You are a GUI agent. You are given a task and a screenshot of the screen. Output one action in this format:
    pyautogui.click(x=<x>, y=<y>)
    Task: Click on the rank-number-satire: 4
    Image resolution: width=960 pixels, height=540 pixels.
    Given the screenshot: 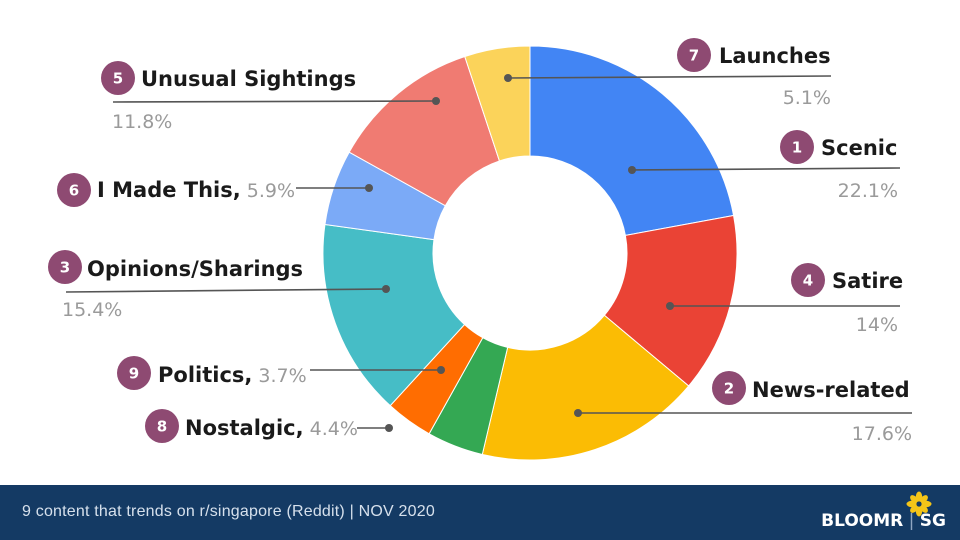 What is the action you would take?
    pyautogui.click(x=808, y=281)
    